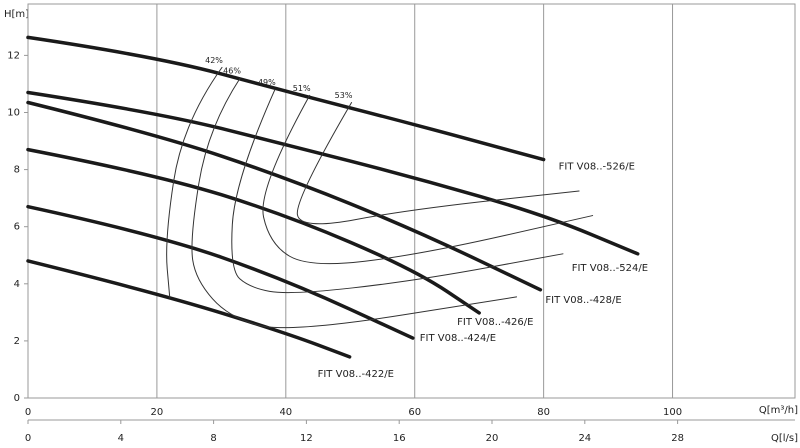 This screenshot has height=448, width=800. I want to click on x2-tick-label: 12, so click(306, 438).